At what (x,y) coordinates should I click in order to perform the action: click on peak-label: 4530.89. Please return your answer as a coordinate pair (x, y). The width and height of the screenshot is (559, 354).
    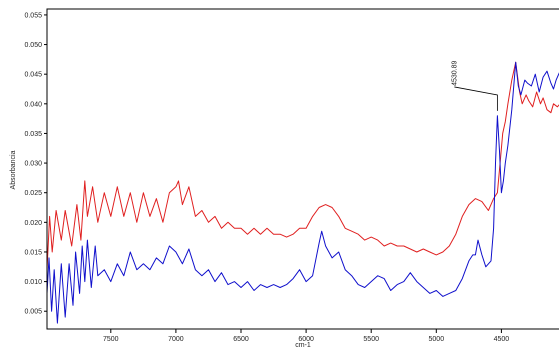
    Looking at the image, I should click on (454, 73).